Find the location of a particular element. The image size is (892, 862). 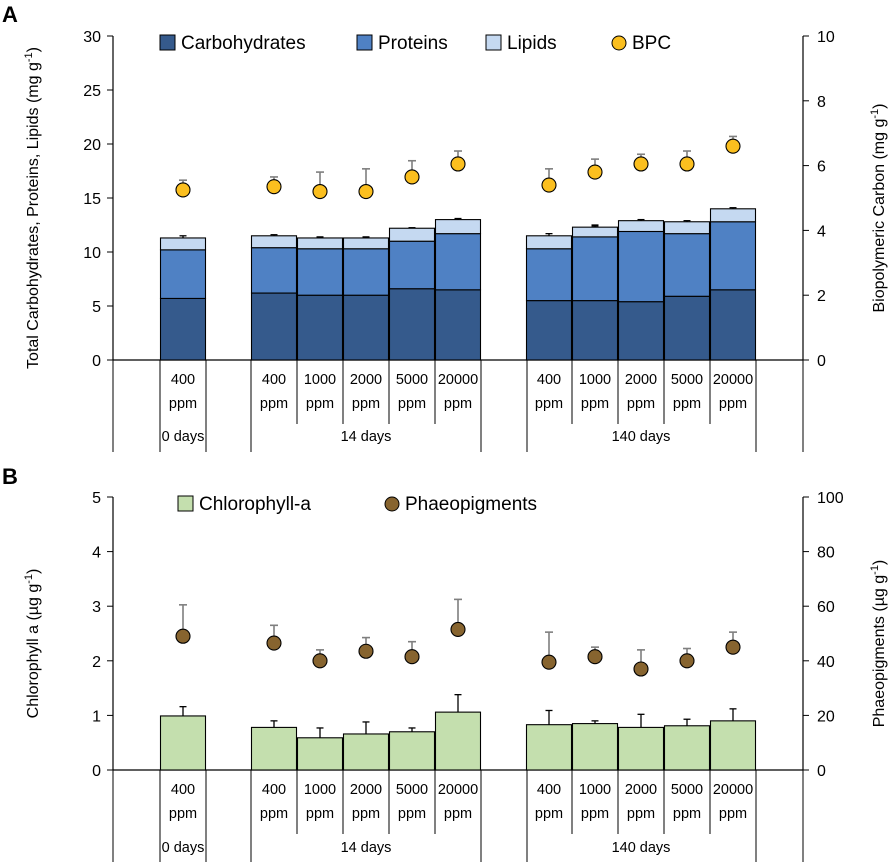

y2-tick-label: 4 is located at coordinates (821, 231).